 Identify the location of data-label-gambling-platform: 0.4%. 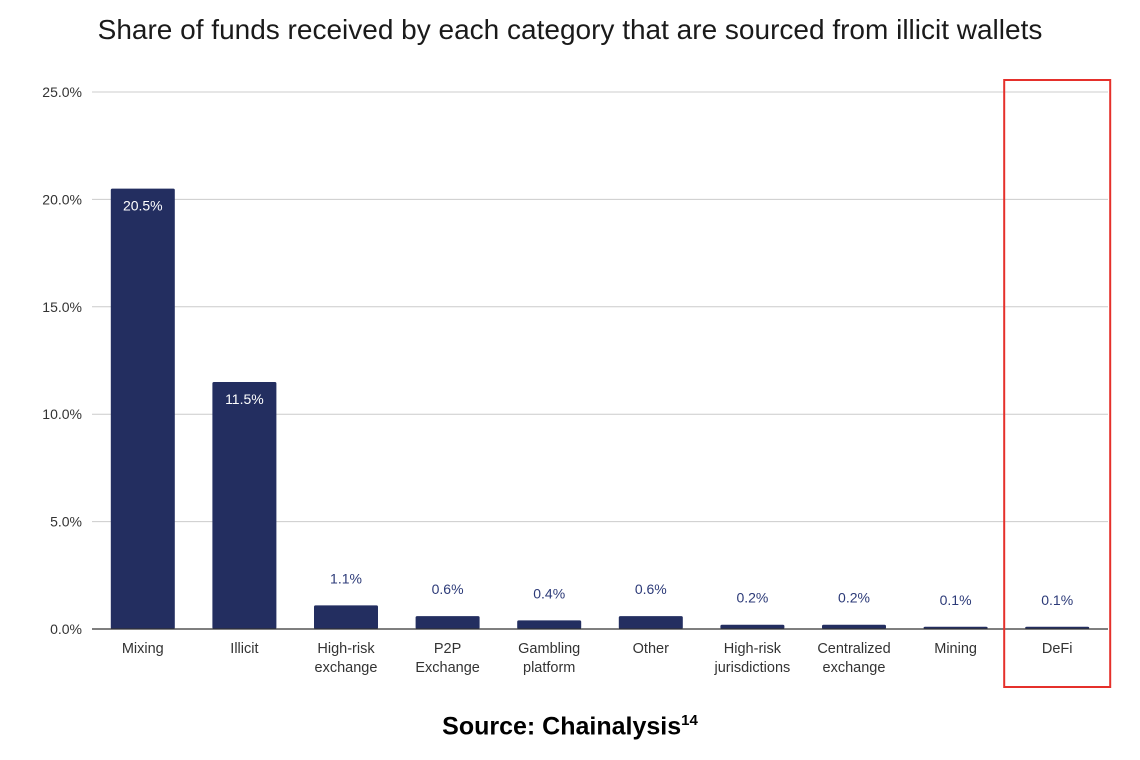
(549, 593).